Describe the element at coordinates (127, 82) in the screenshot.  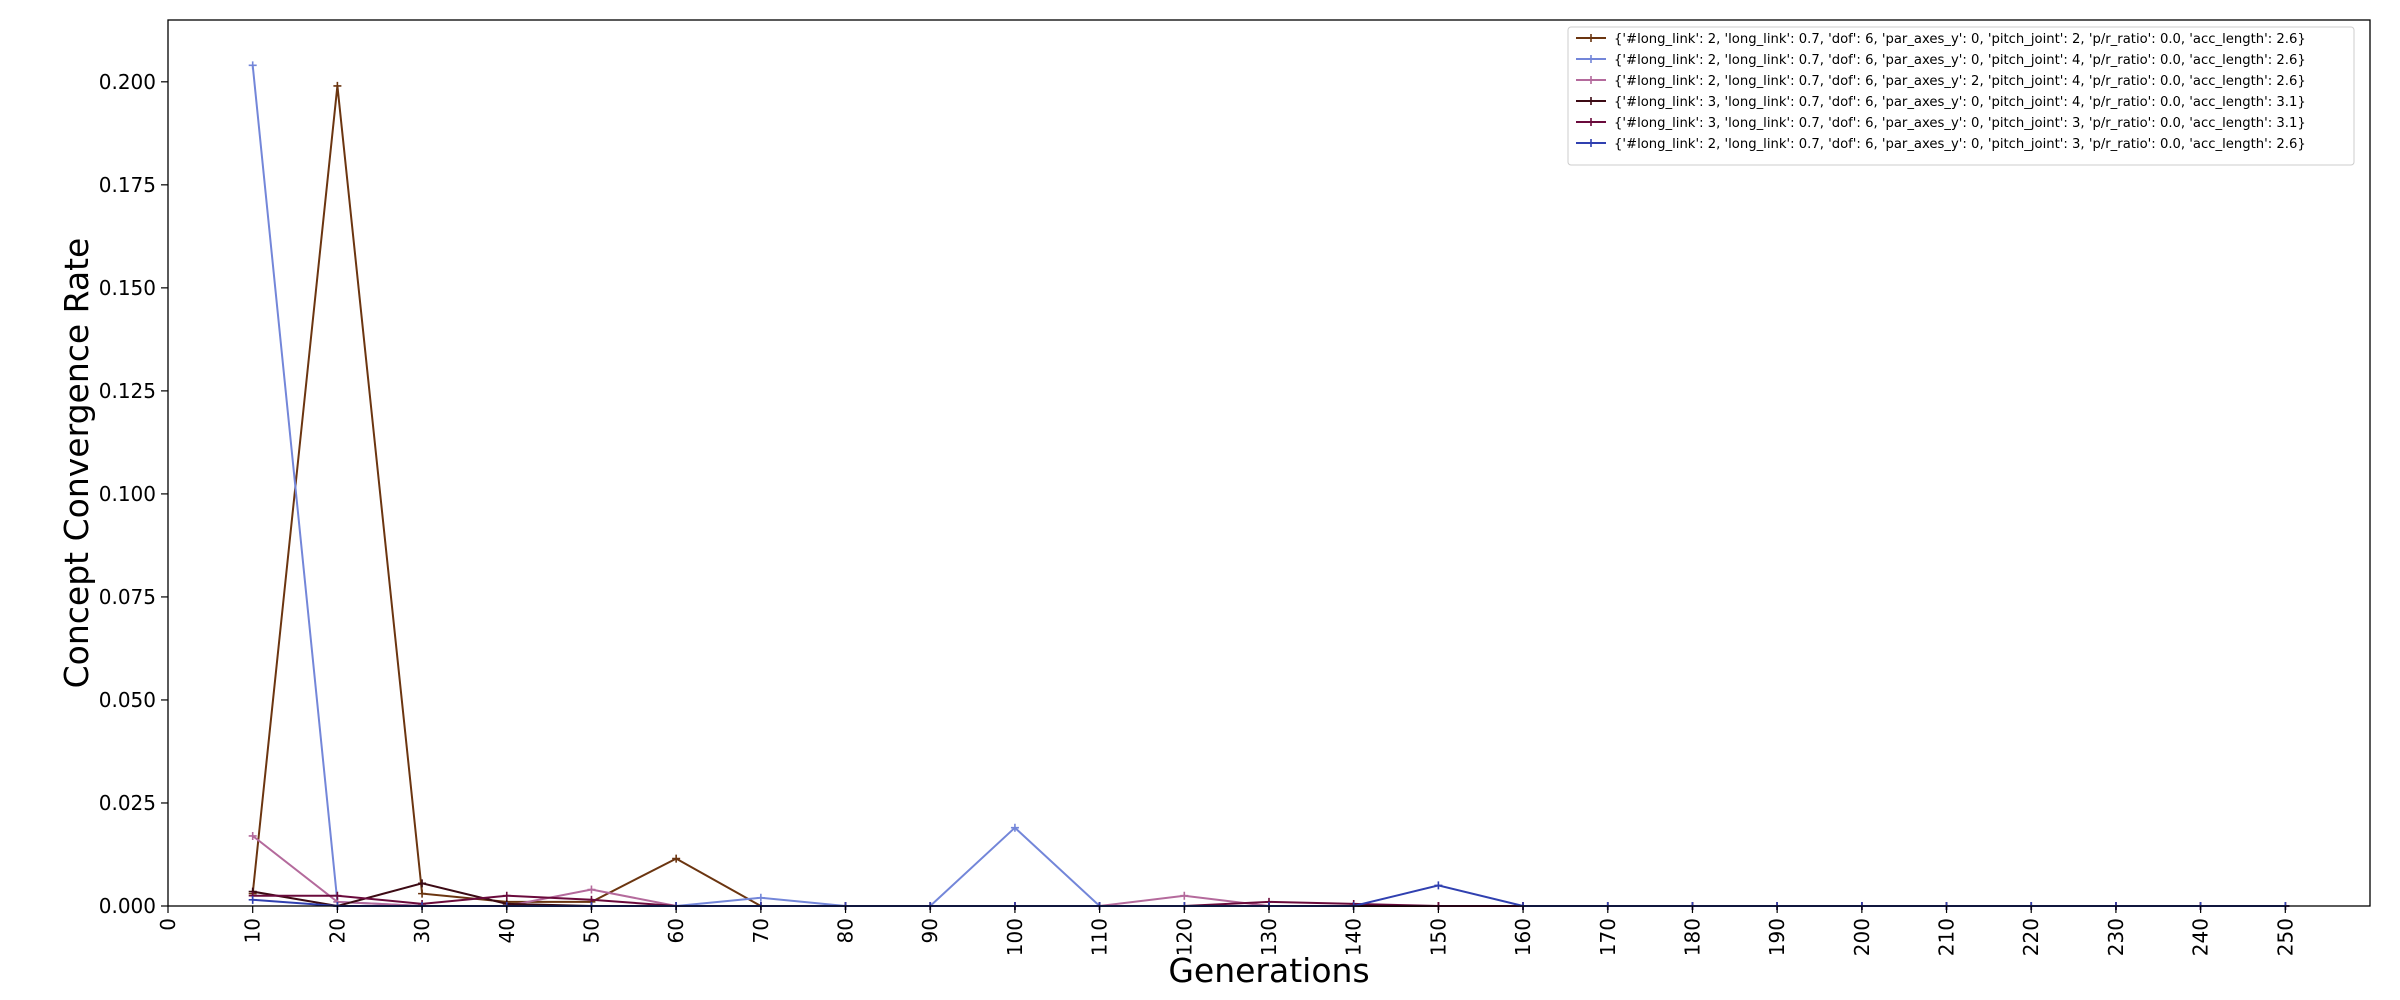
I see `y-tick-label: 0.200` at that location.